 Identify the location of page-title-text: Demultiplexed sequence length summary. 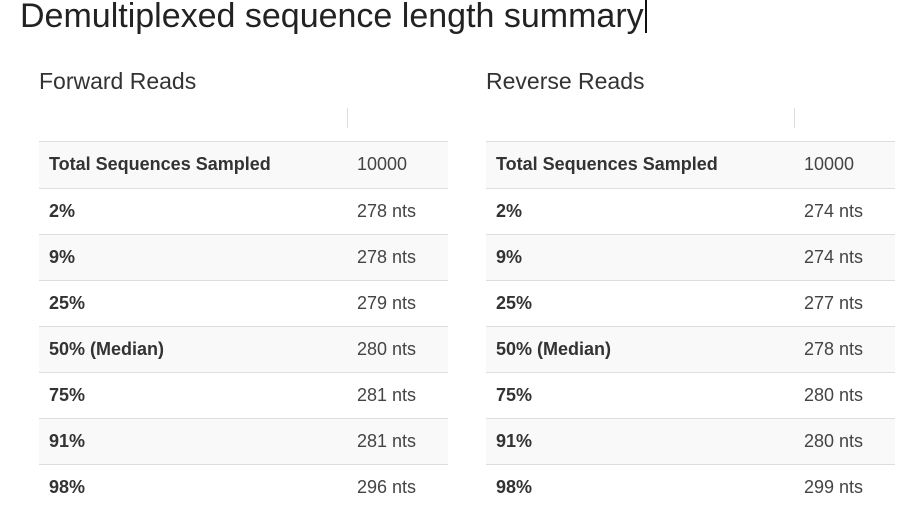
(332, 17).